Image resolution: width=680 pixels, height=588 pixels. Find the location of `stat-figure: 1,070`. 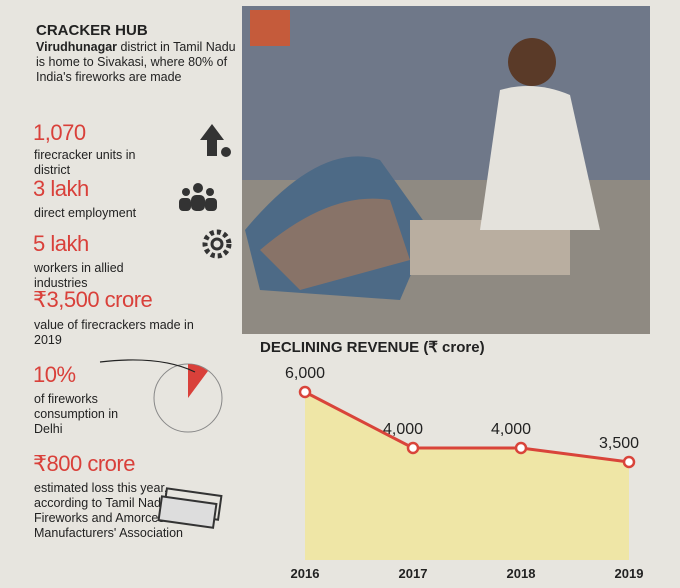

stat-figure: 1,070 is located at coordinates (59, 132).